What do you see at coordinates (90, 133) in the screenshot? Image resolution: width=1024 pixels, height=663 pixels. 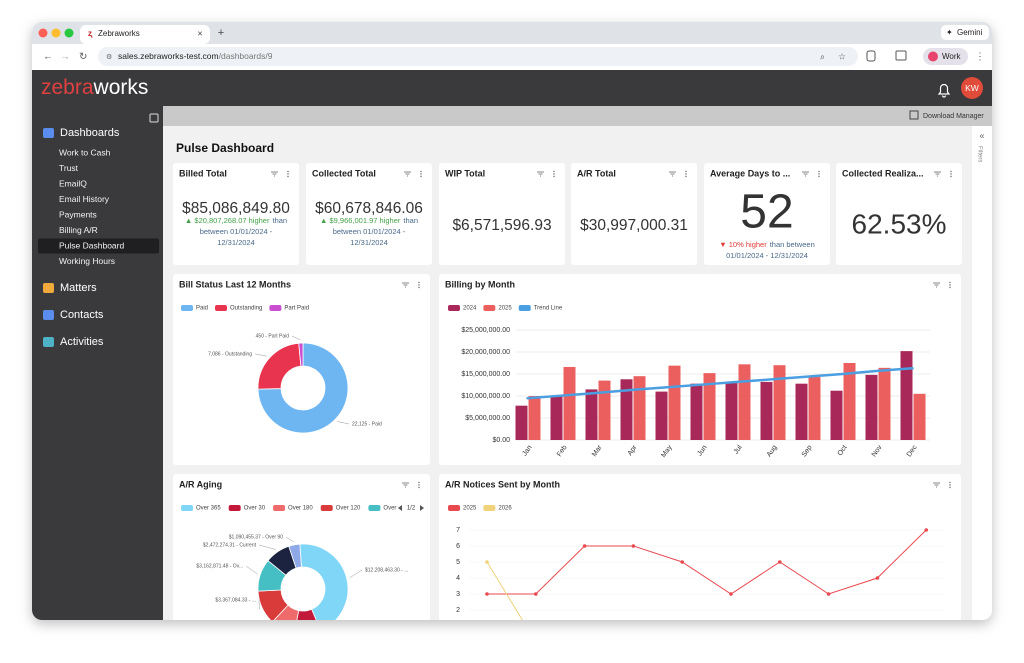 I see `section-label: Dashboards` at bounding box center [90, 133].